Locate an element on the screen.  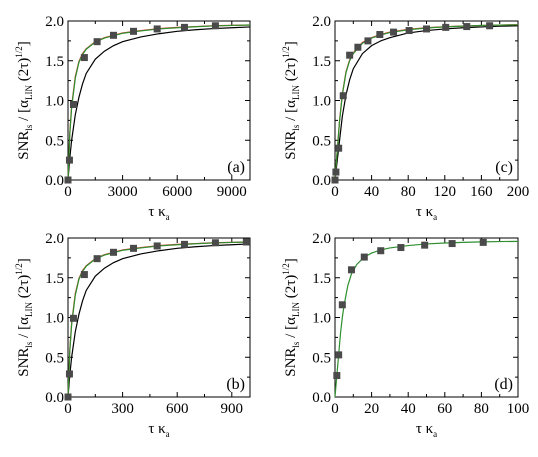
x-tick-label: 60 is located at coordinates (444, 409).